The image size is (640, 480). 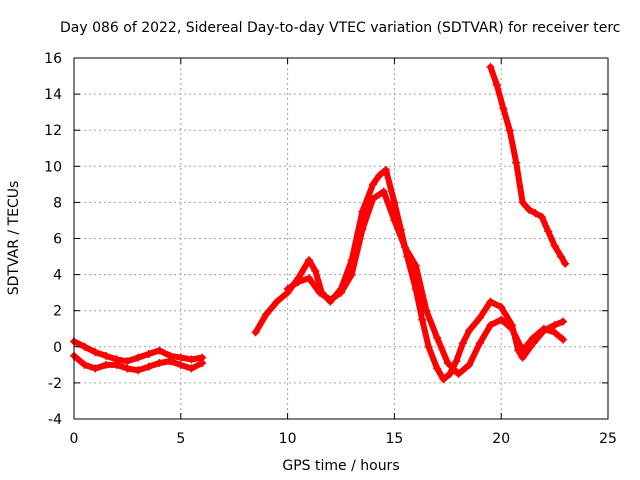 What do you see at coordinates (14, 238) in the screenshot?
I see `y-axis-label: SDTVAR / TECUs` at bounding box center [14, 238].